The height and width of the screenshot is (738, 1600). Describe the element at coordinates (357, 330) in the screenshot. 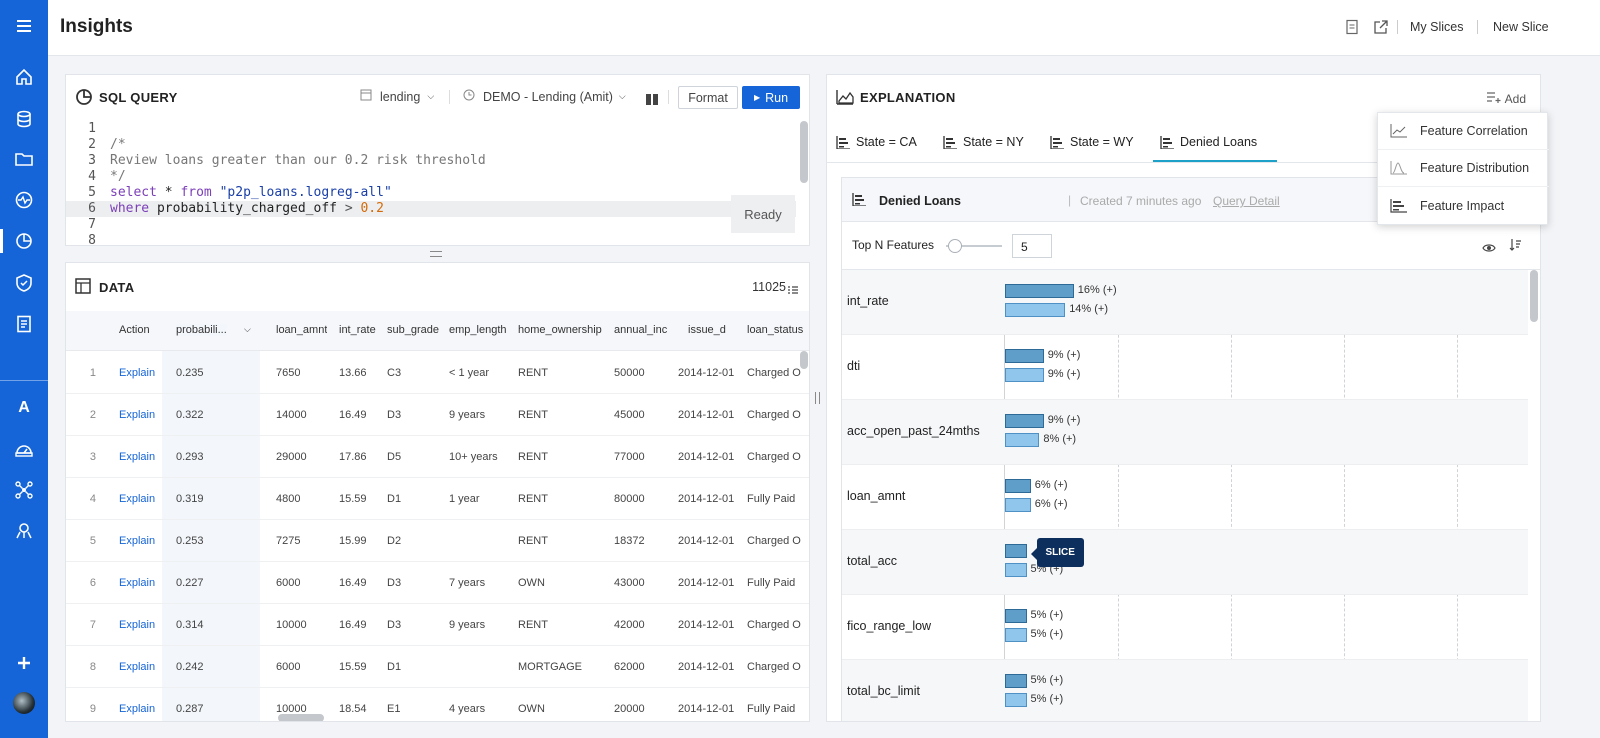

I see `column-header: int_rate` at that location.